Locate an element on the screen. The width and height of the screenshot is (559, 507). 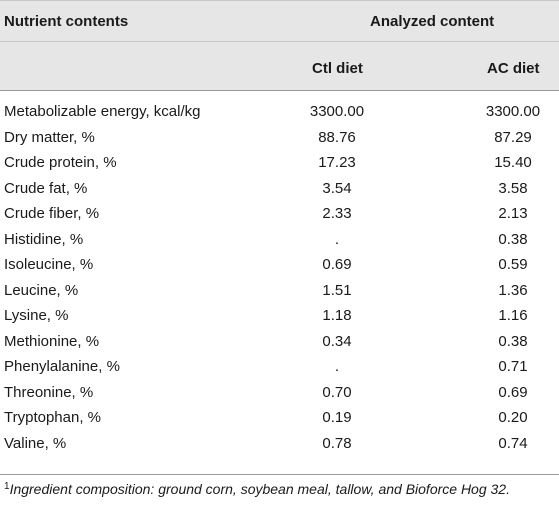
nutrient-name: Crude protein, % is located at coordinates (60, 162).